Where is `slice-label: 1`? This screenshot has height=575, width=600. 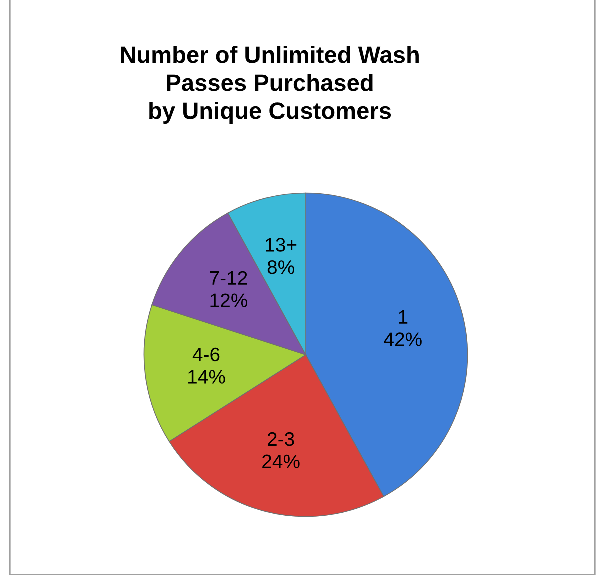 slice-label: 1 is located at coordinates (403, 317).